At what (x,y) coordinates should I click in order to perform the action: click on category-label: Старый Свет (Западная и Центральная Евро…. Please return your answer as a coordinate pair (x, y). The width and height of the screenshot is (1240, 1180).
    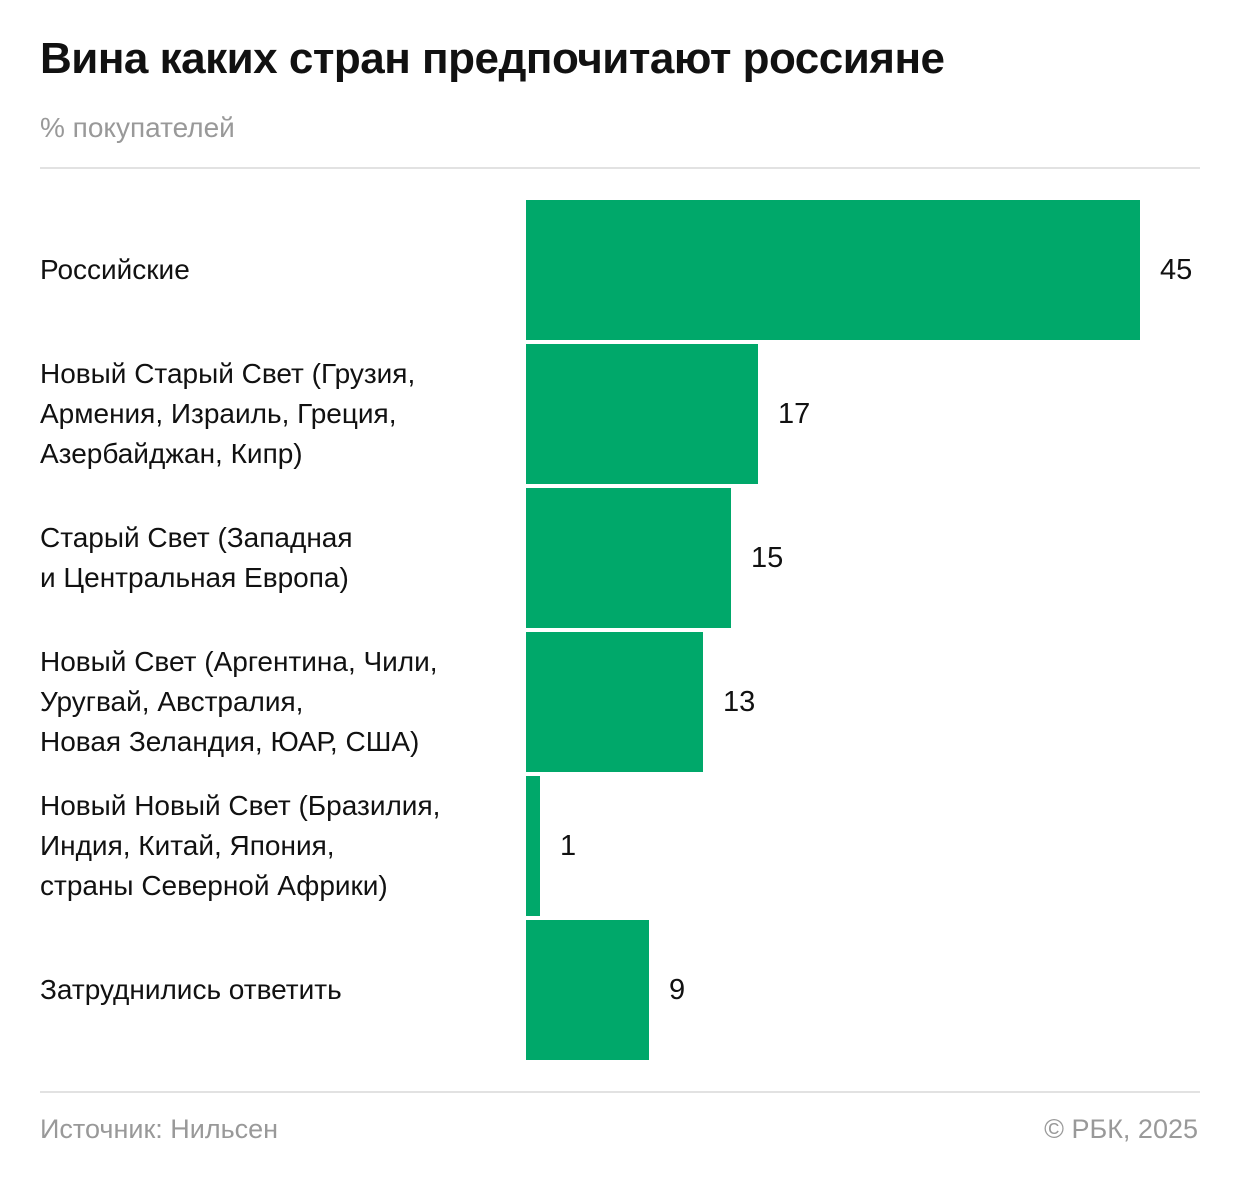
    Looking at the image, I should click on (196, 557).